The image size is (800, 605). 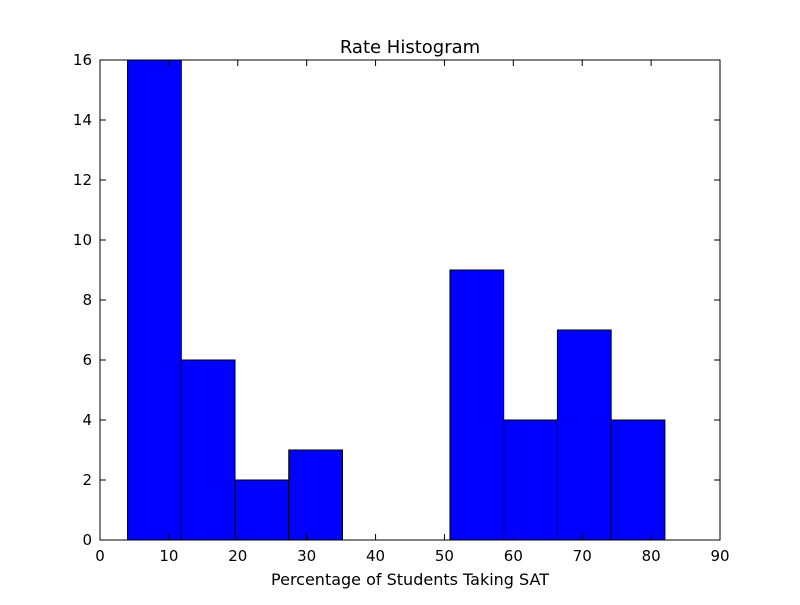 I want to click on y-tick-label: 4, so click(x=87, y=420).